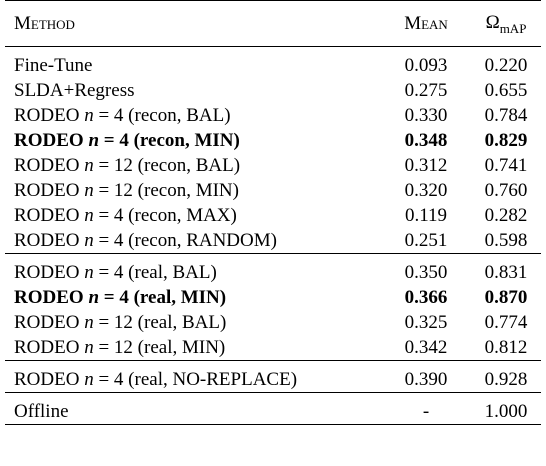  I want to click on method-config: (recon, MAX), so click(182, 215).